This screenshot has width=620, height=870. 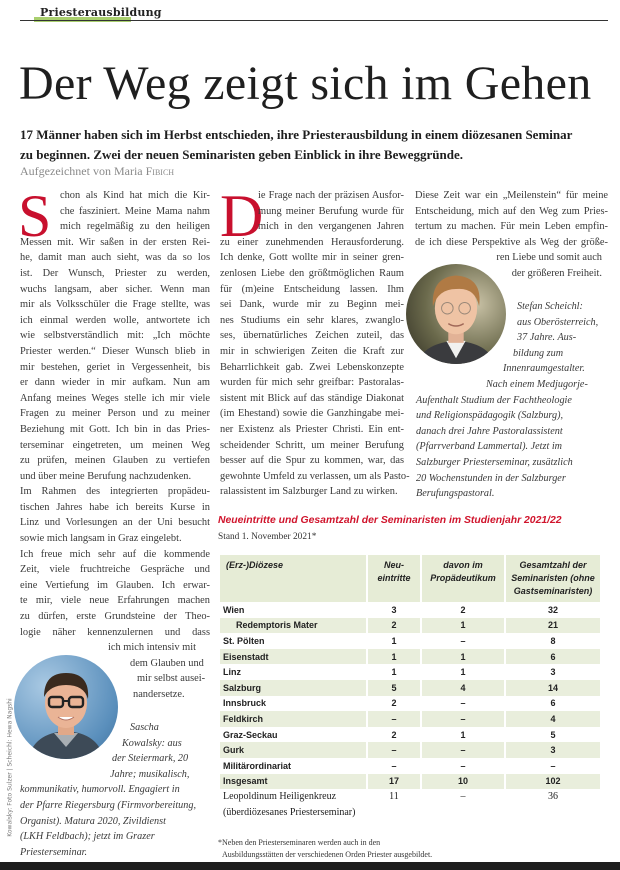 I want to click on body-line: mung meiner Berufung wurde für, so click(x=331, y=211).